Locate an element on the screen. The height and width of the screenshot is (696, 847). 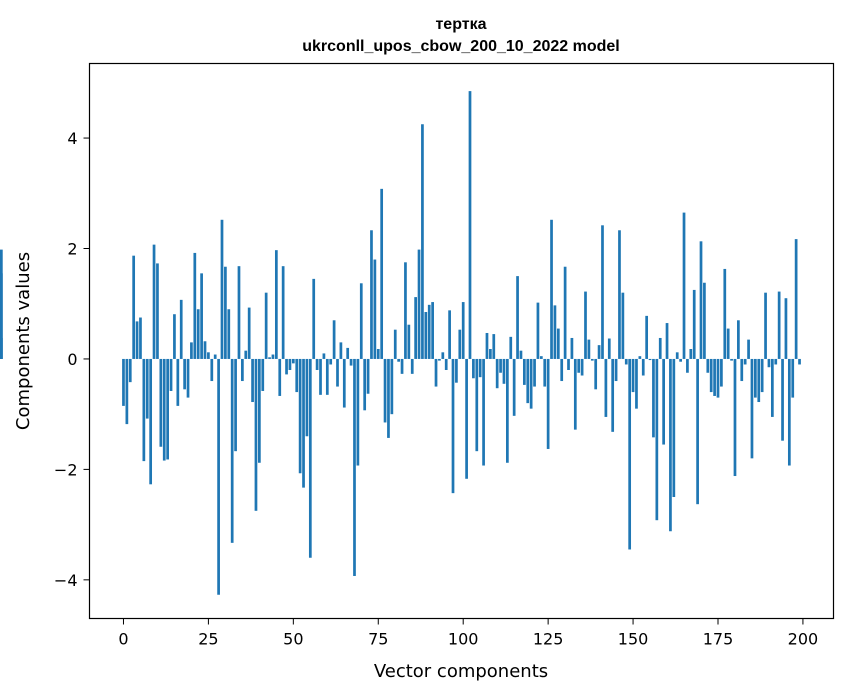
x-tick-label: 175 is located at coordinates (718, 639).